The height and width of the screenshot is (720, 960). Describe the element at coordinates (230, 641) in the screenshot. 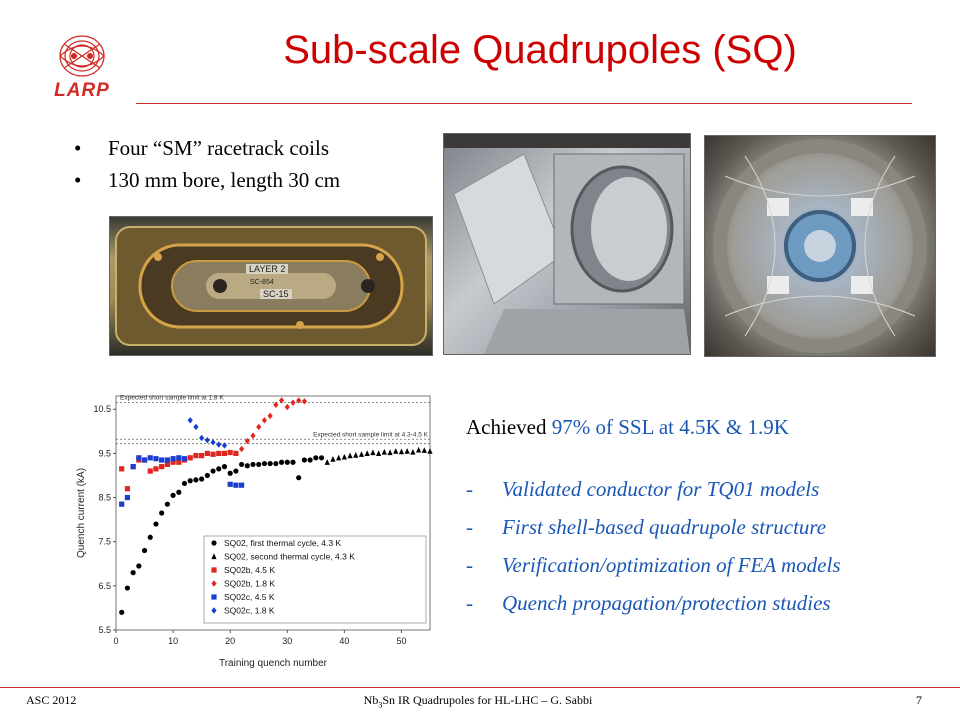

I see `x-tick-label: 20` at that location.